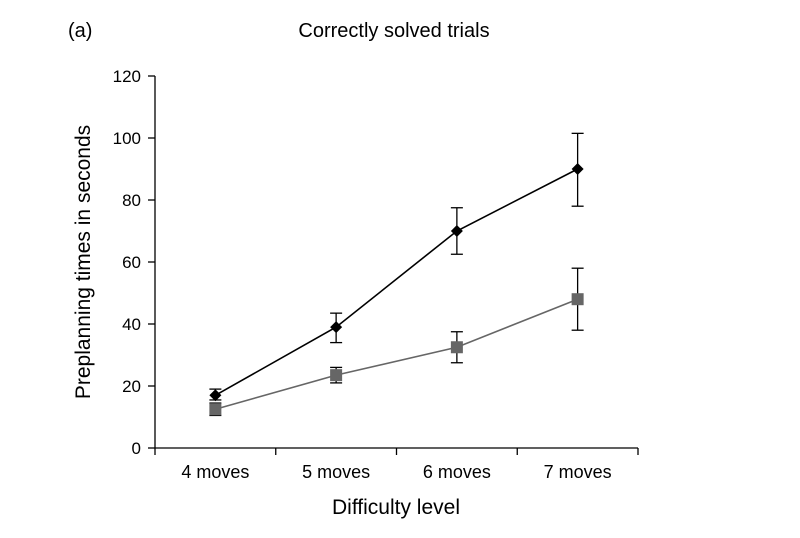 The height and width of the screenshot is (538, 800). I want to click on panel-label: (a), so click(80, 31).